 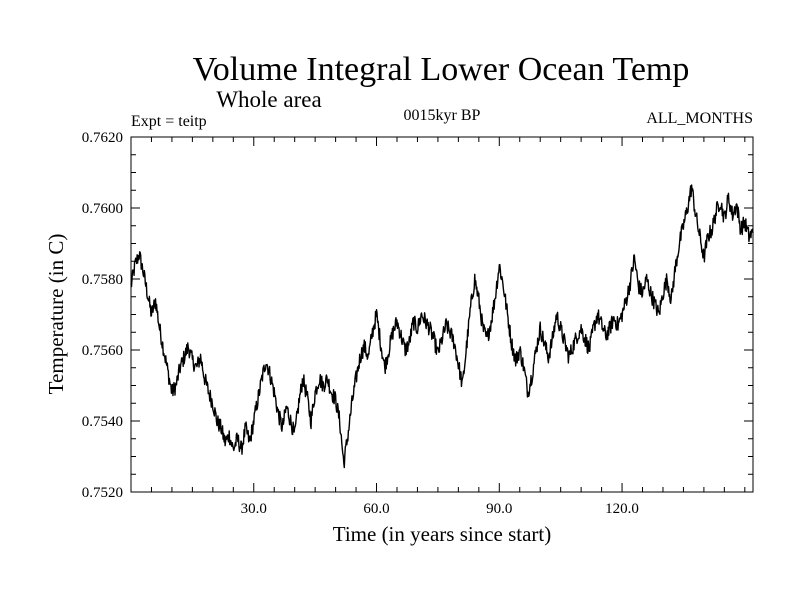 I want to click on y-tick-label: 0.7620, so click(x=102, y=138).